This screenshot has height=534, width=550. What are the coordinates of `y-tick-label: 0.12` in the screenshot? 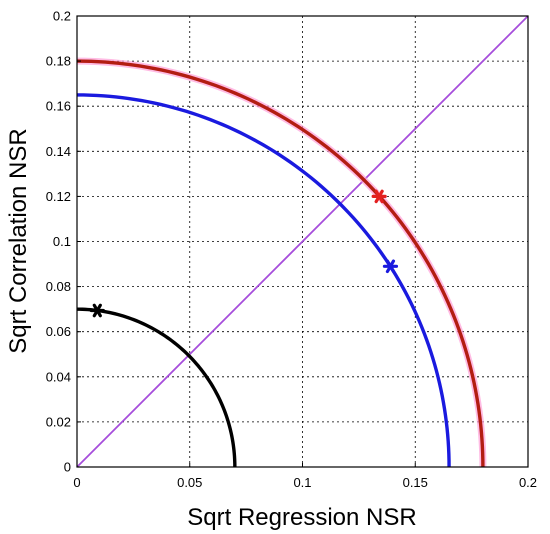 It's located at (58, 196).